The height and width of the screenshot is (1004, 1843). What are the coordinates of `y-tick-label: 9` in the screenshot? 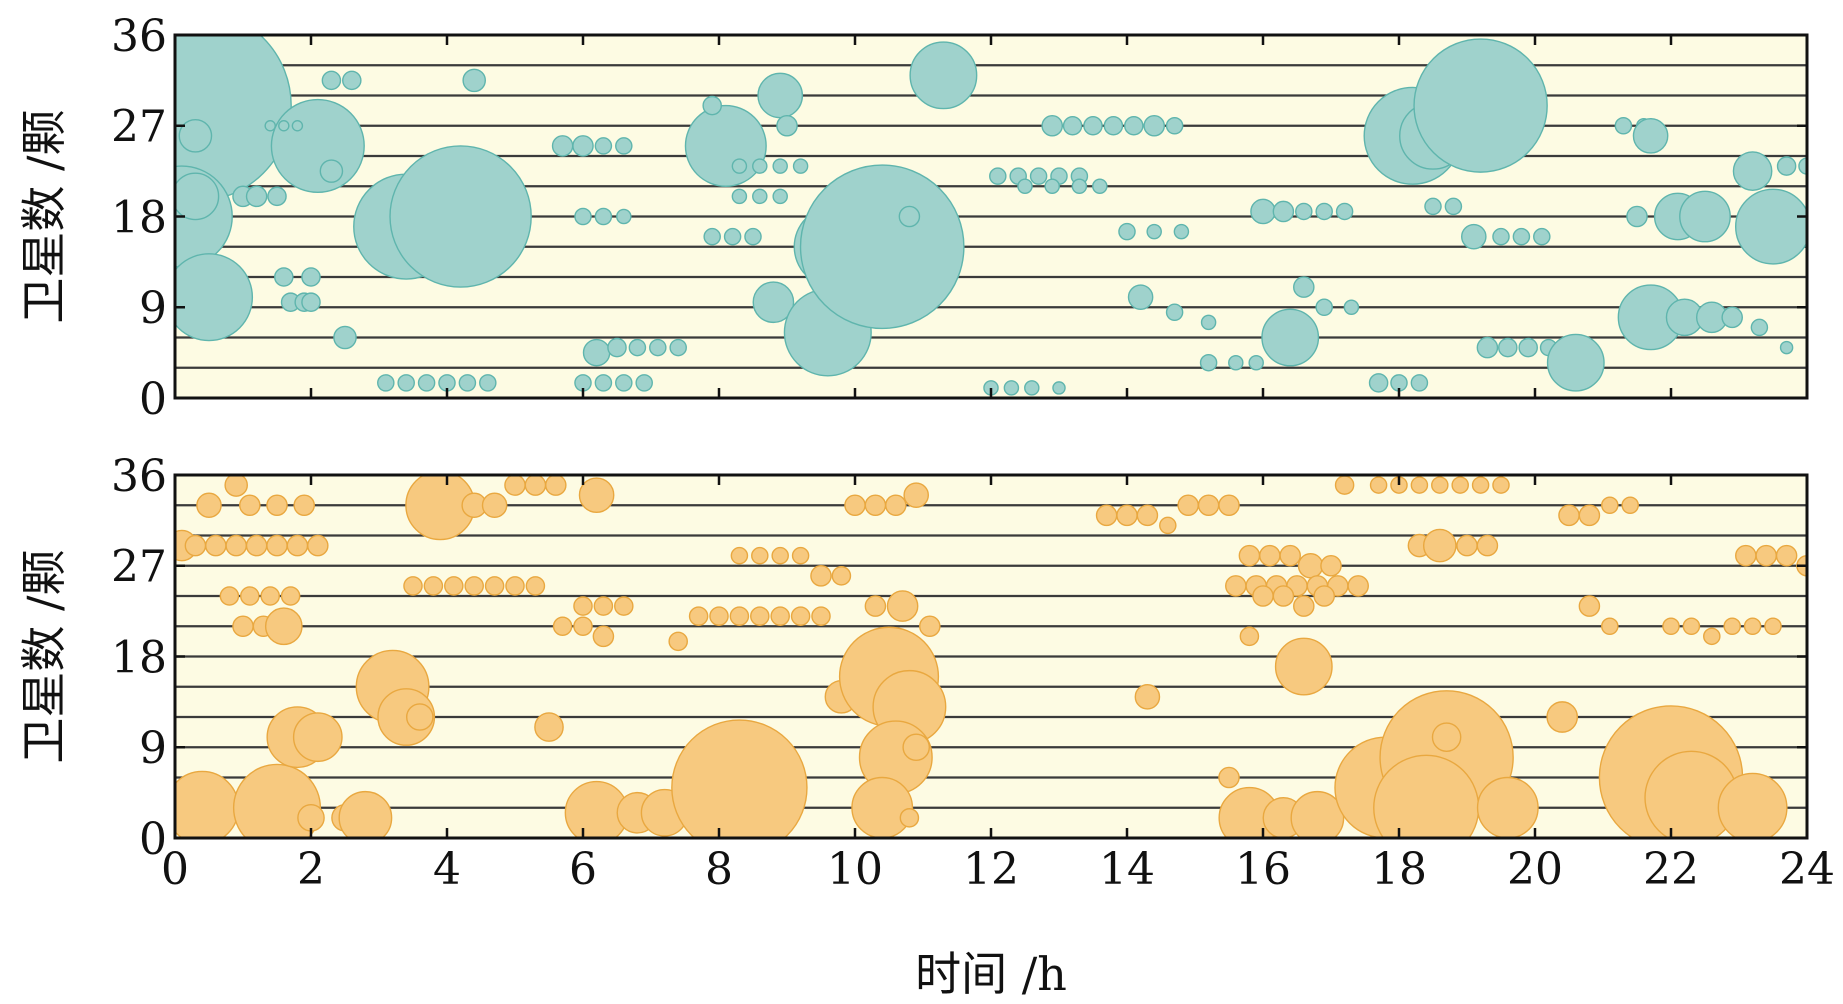 It's located at (153, 748).